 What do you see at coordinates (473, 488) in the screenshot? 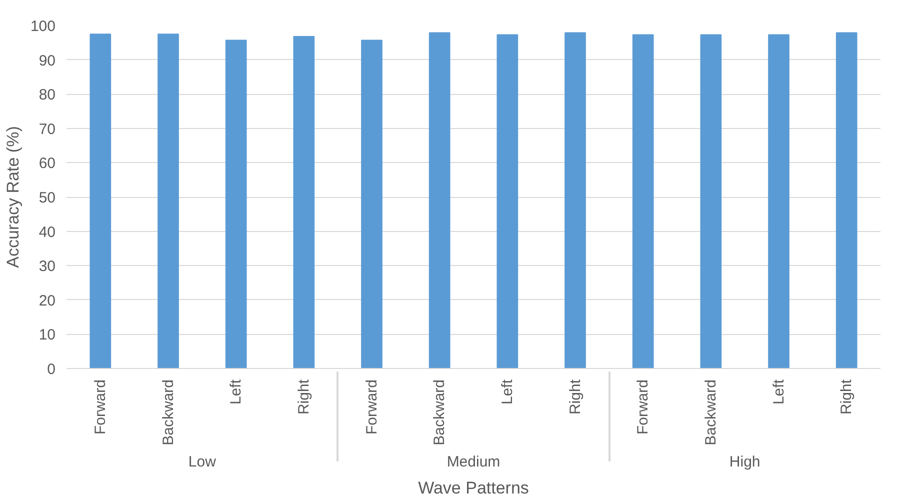
I see `x-axis-title: Wave Patterns` at bounding box center [473, 488].